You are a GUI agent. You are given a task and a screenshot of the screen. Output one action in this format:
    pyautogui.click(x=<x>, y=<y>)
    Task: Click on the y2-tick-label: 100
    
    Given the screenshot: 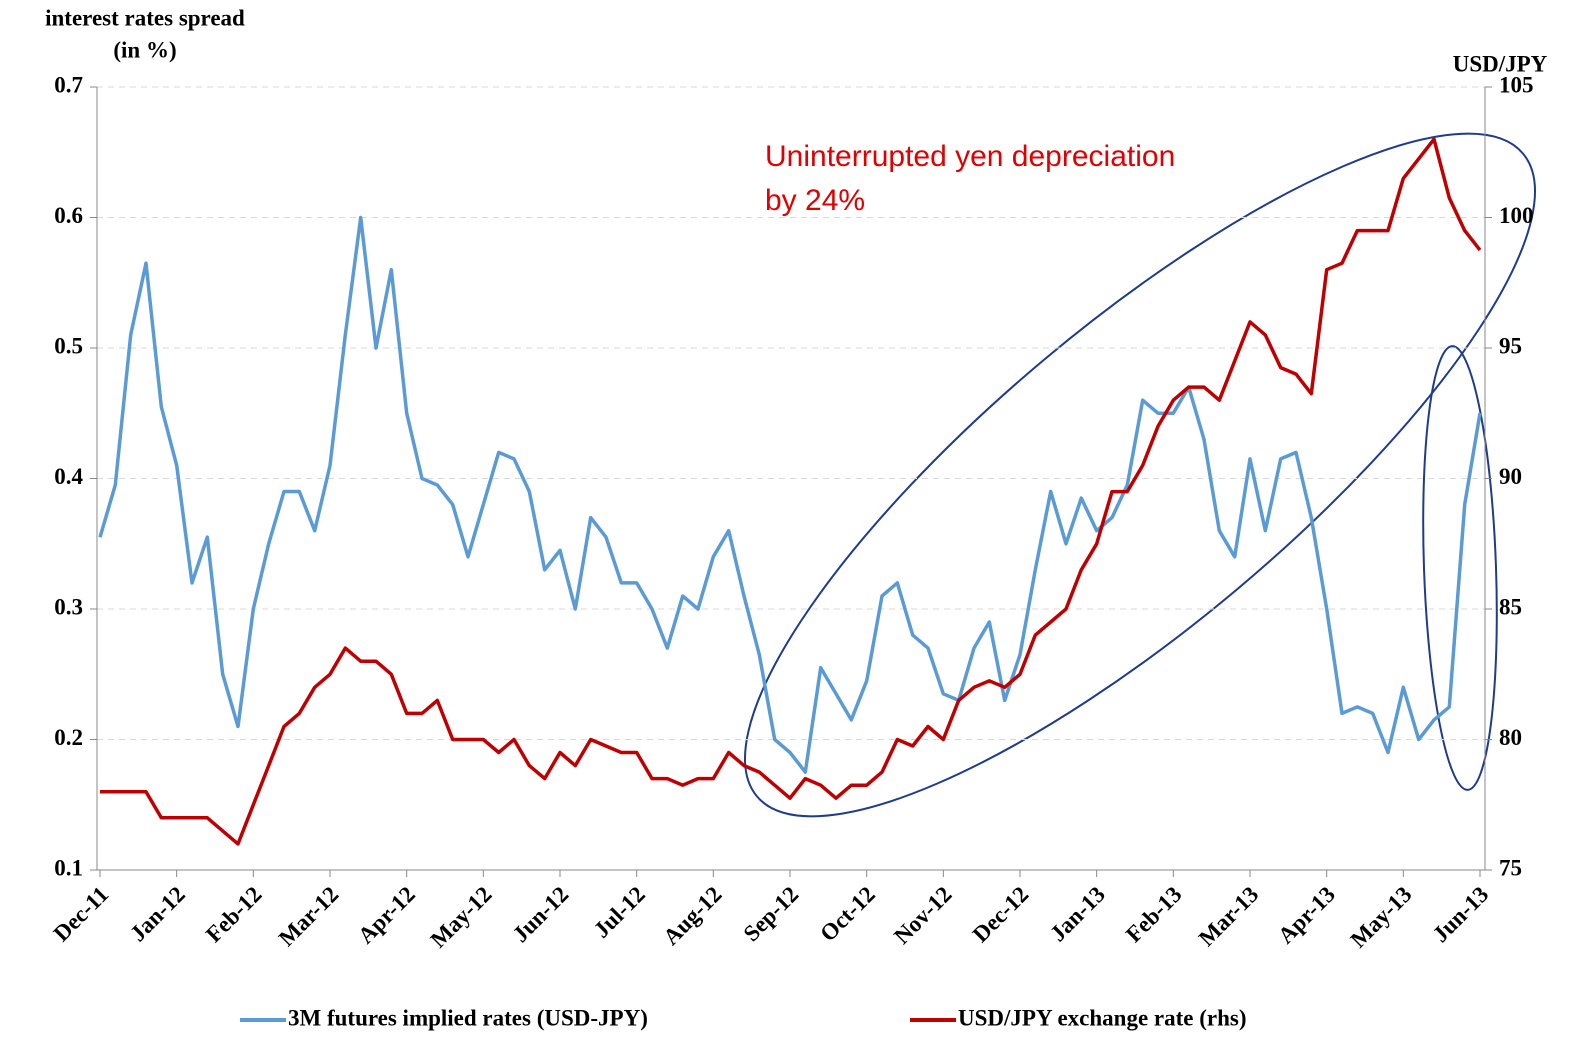 What is the action you would take?
    pyautogui.click(x=1516, y=215)
    